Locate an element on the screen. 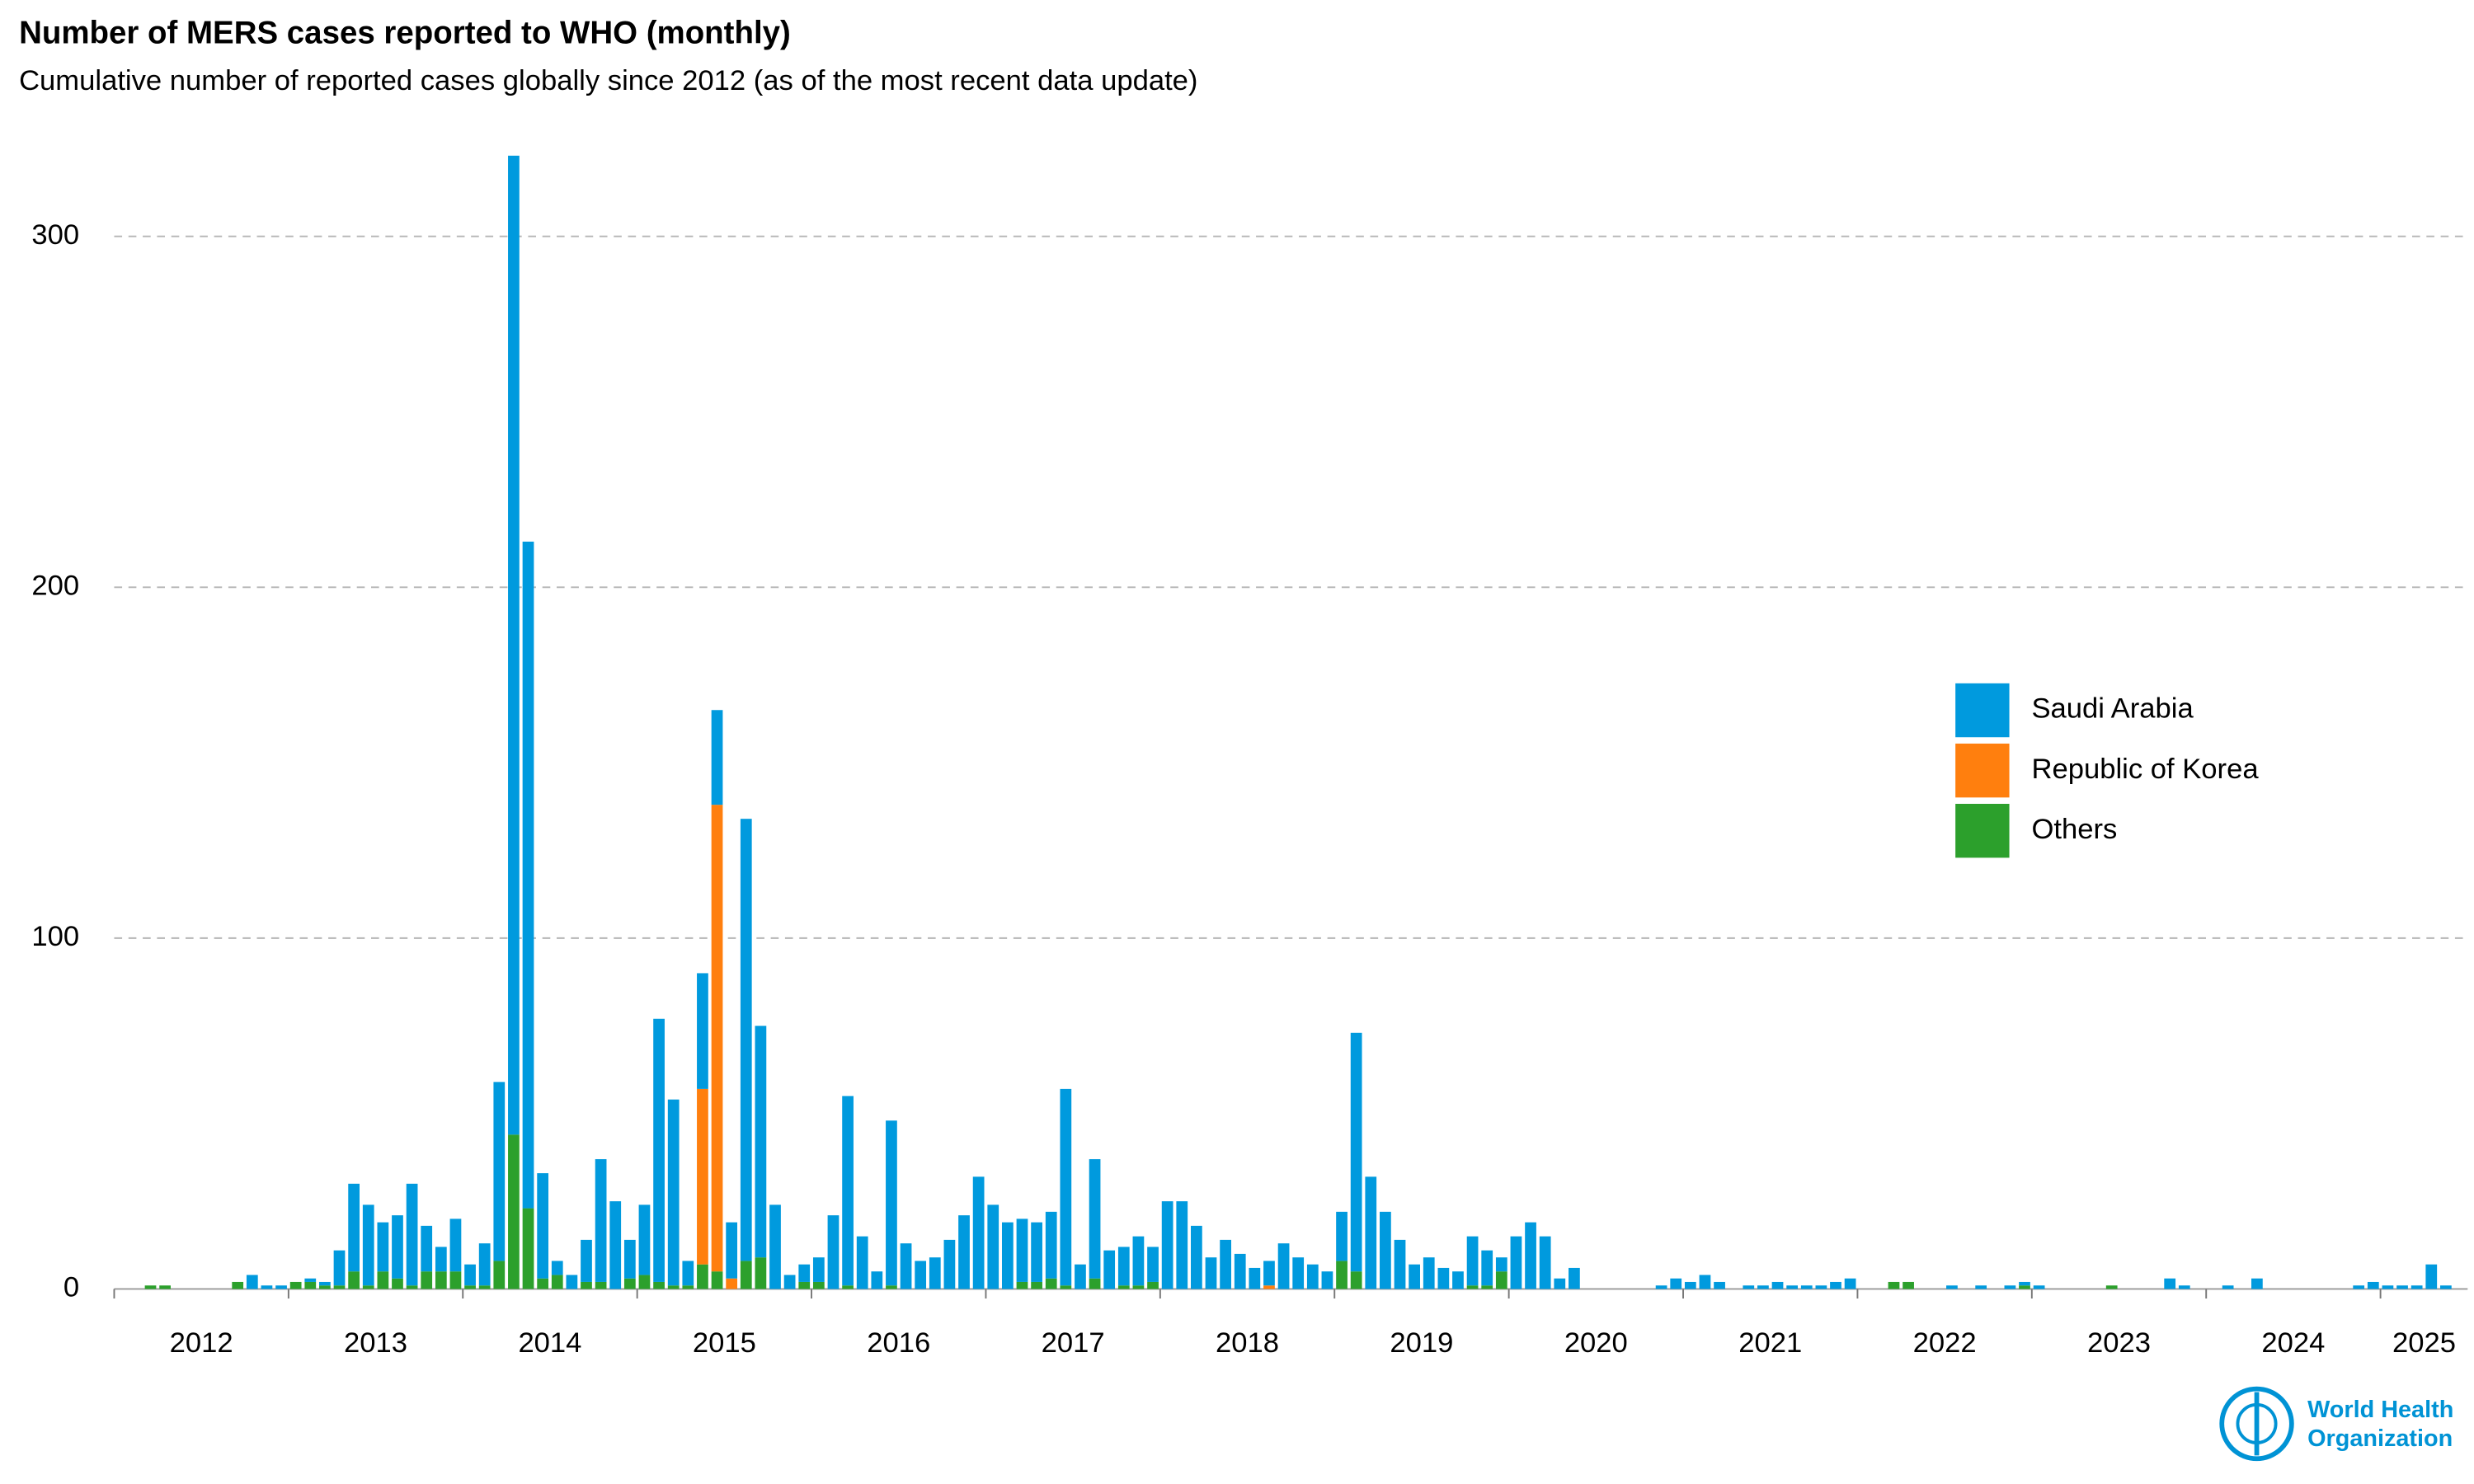 The height and width of the screenshot is (1484, 2474). x-tick-label: 2014 is located at coordinates (549, 1343).